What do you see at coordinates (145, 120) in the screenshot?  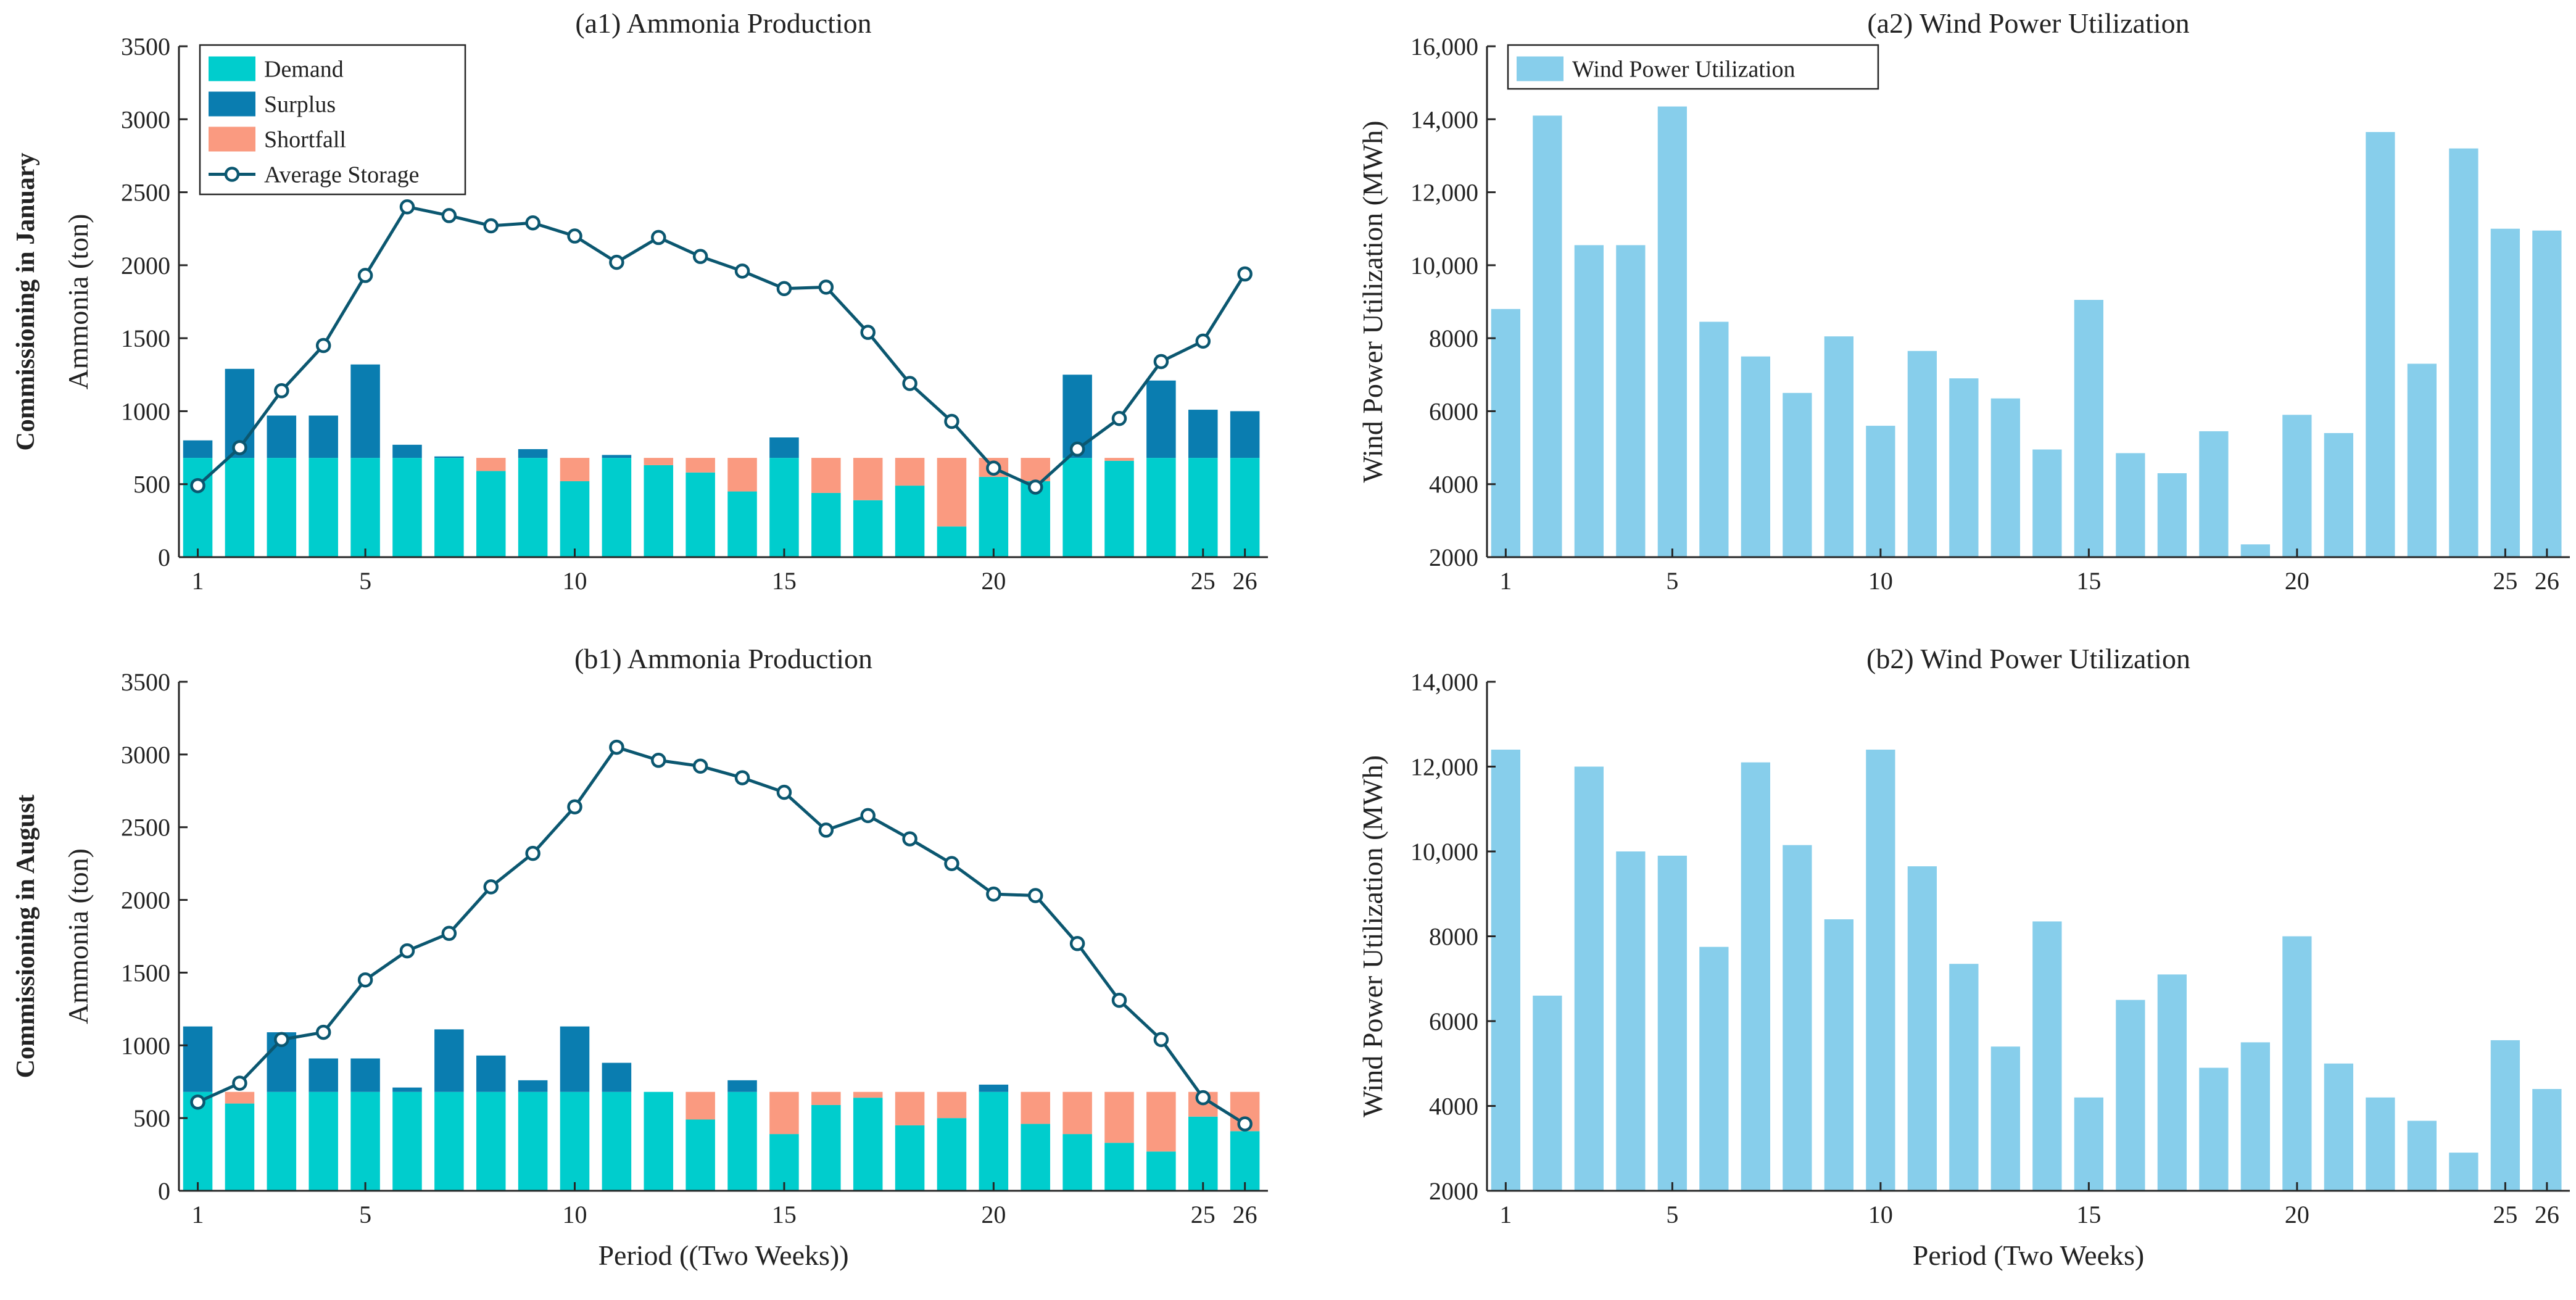 I see `y-tick-label-a1: 3000` at bounding box center [145, 120].